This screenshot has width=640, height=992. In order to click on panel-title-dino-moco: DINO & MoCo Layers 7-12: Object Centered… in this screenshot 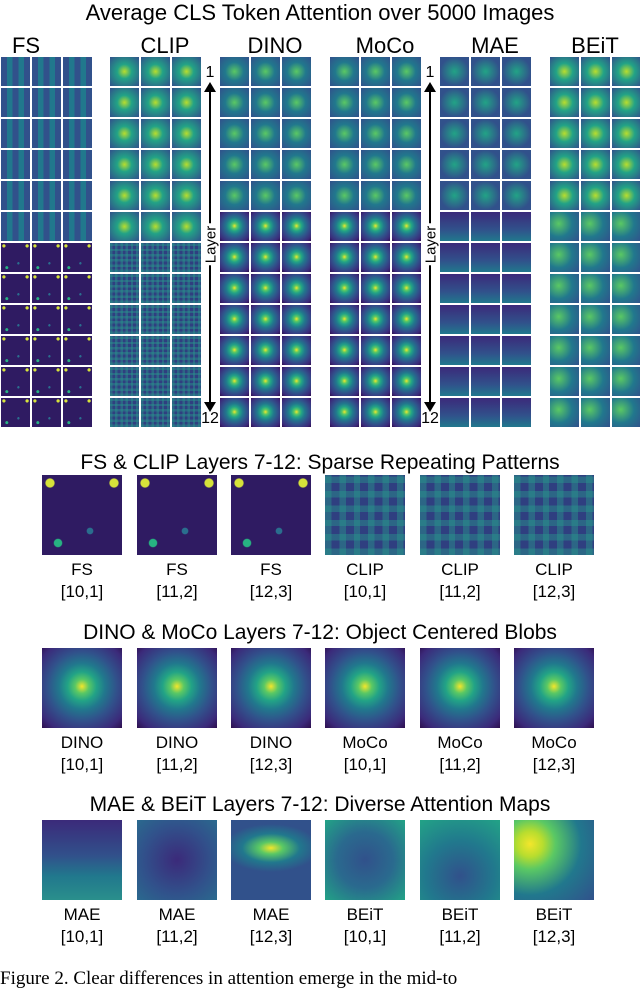, I will do `click(320, 632)`.